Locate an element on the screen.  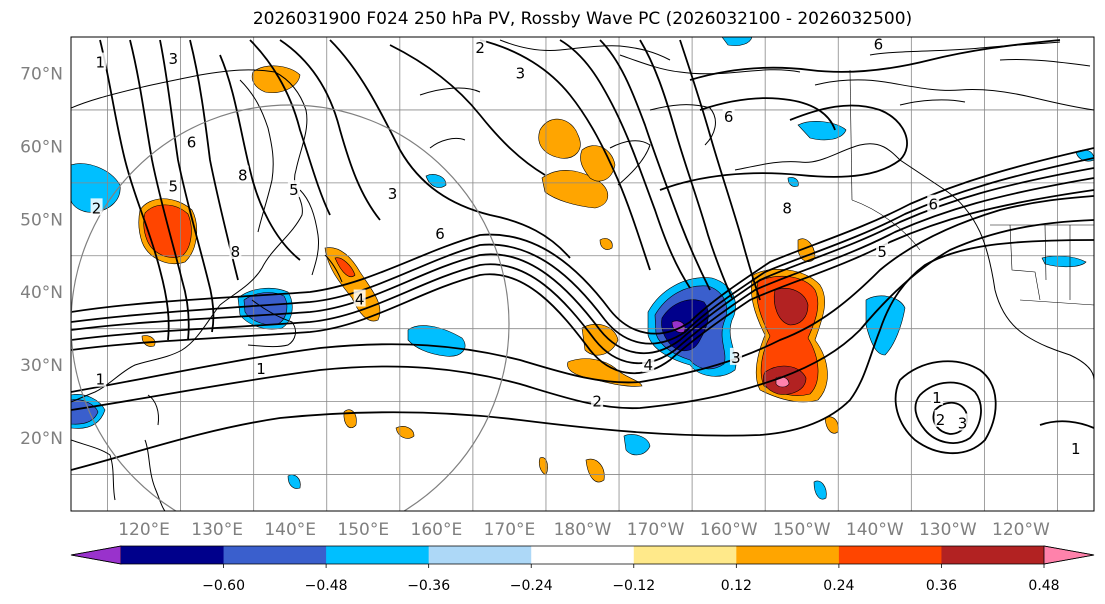
border is located at coordinates (851, 135).